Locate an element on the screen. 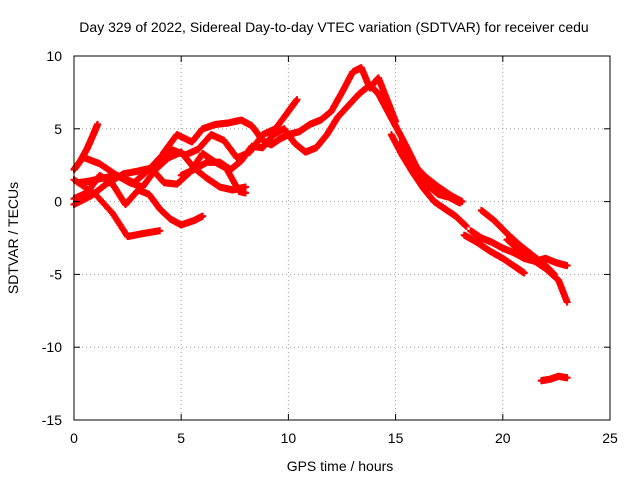 This screenshot has height=480, width=640. x-tick-label: 10 is located at coordinates (289, 438).